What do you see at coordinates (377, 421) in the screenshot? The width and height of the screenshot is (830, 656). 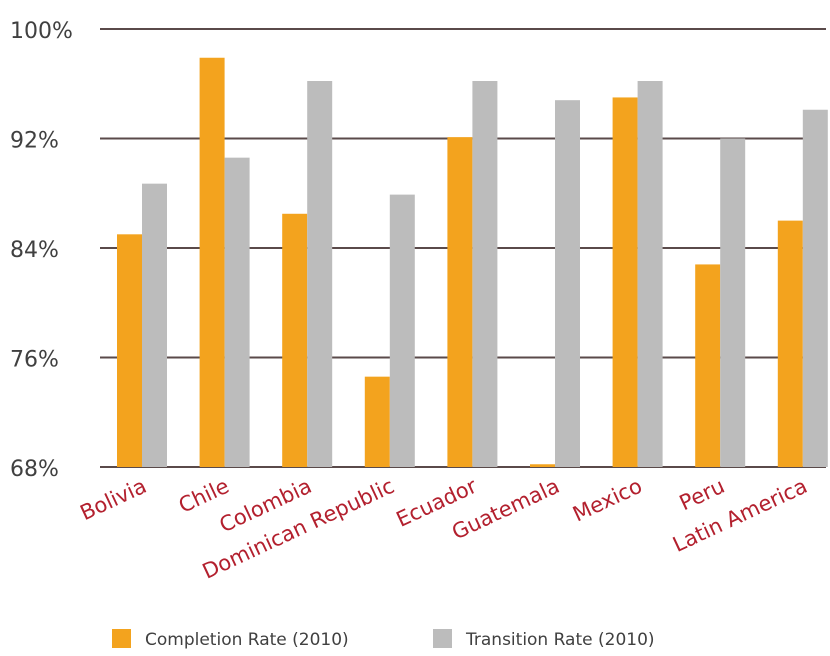 I see `bar-dominican-republic-completion` at bounding box center [377, 421].